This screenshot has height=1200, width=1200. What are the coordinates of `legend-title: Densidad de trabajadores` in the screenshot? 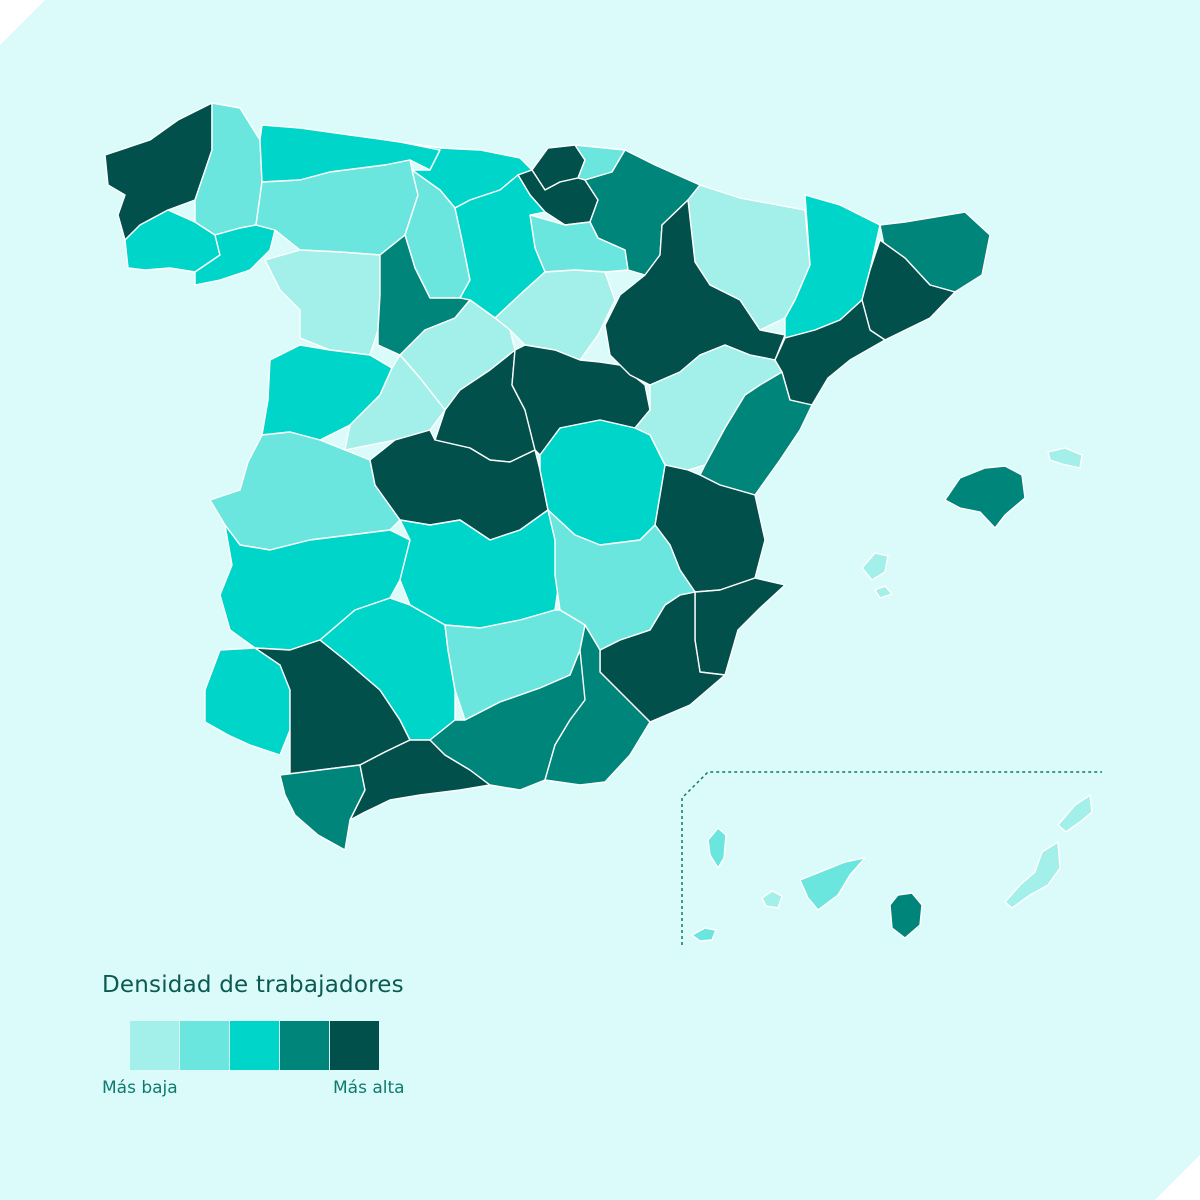 It's located at (253, 985).